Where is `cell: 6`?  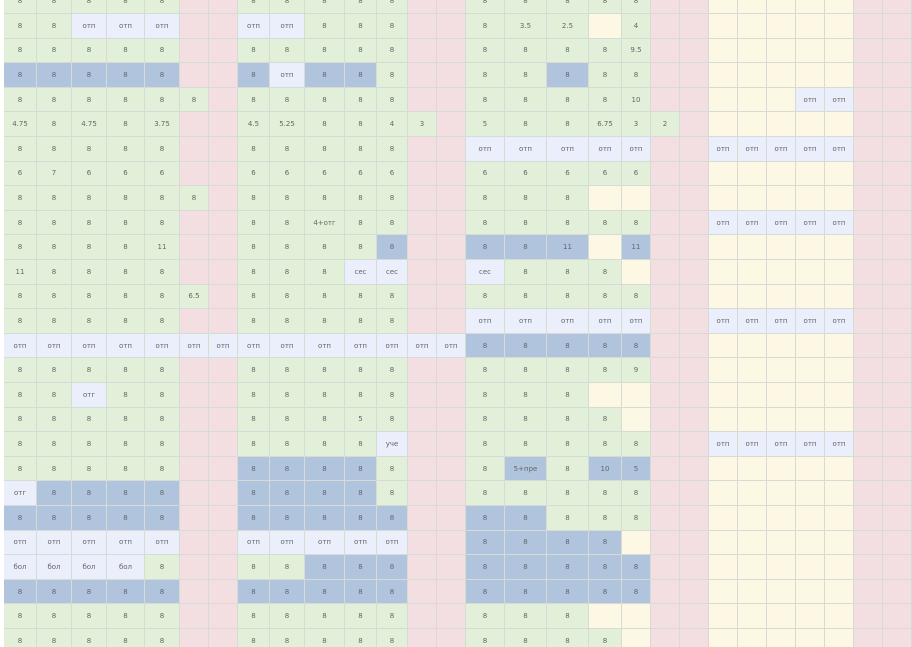
cell: 6 is located at coordinates (605, 174).